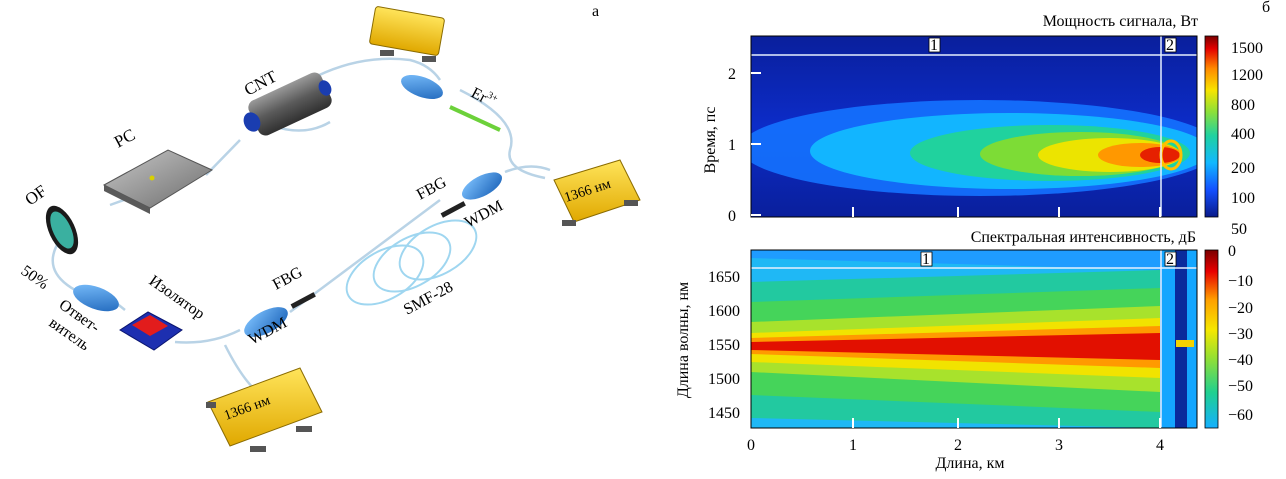  I want to click on er-label: Er3+, so click(484, 97).